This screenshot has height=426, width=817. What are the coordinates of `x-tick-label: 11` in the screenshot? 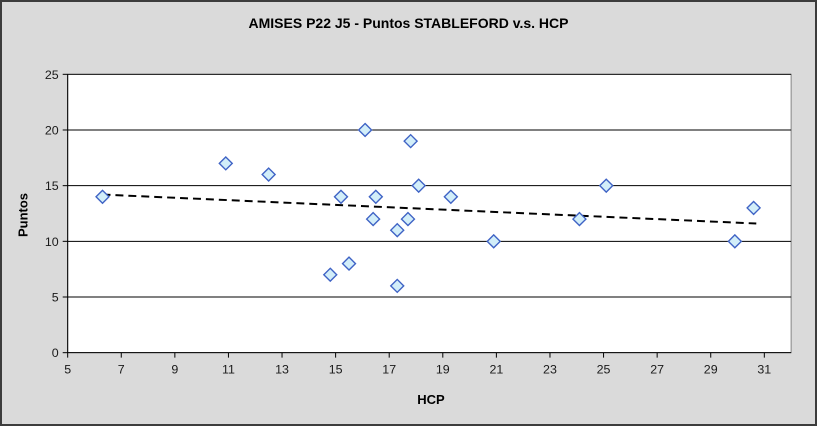 It's located at (228, 370).